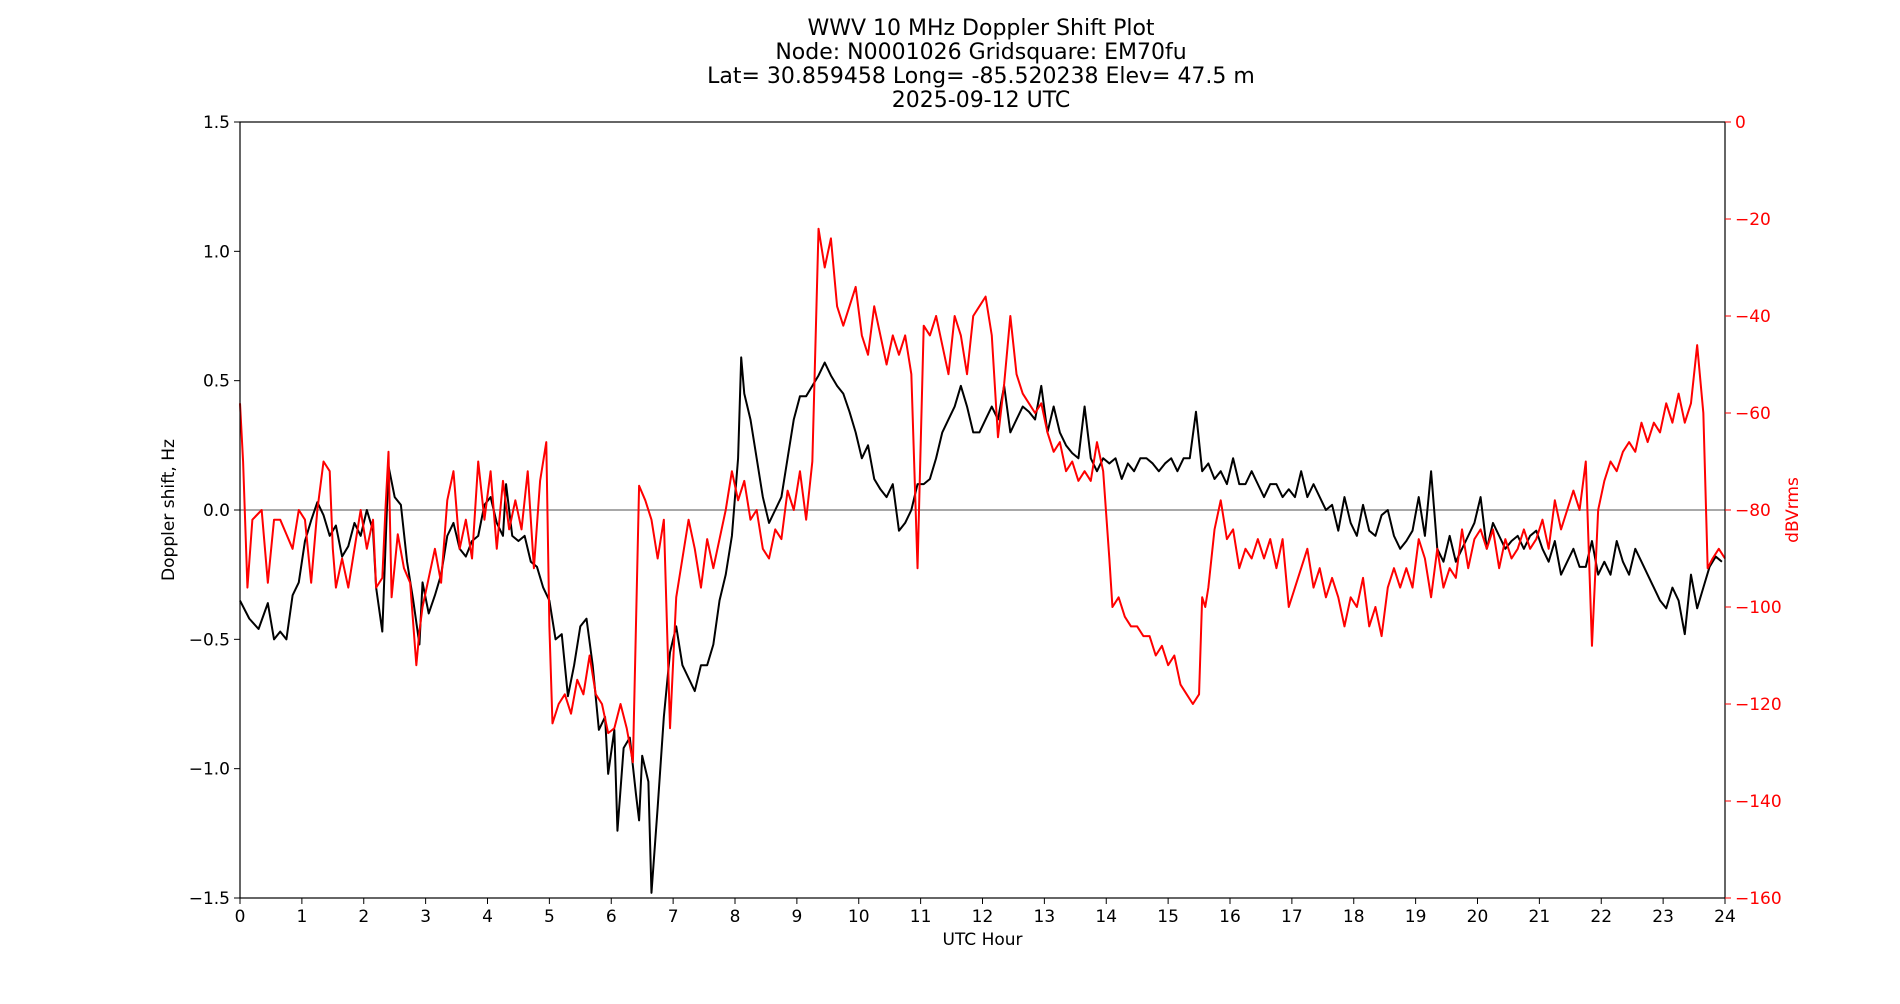  Describe the element at coordinates (301, 917) in the screenshot. I see `x-tick-label: 1` at that location.